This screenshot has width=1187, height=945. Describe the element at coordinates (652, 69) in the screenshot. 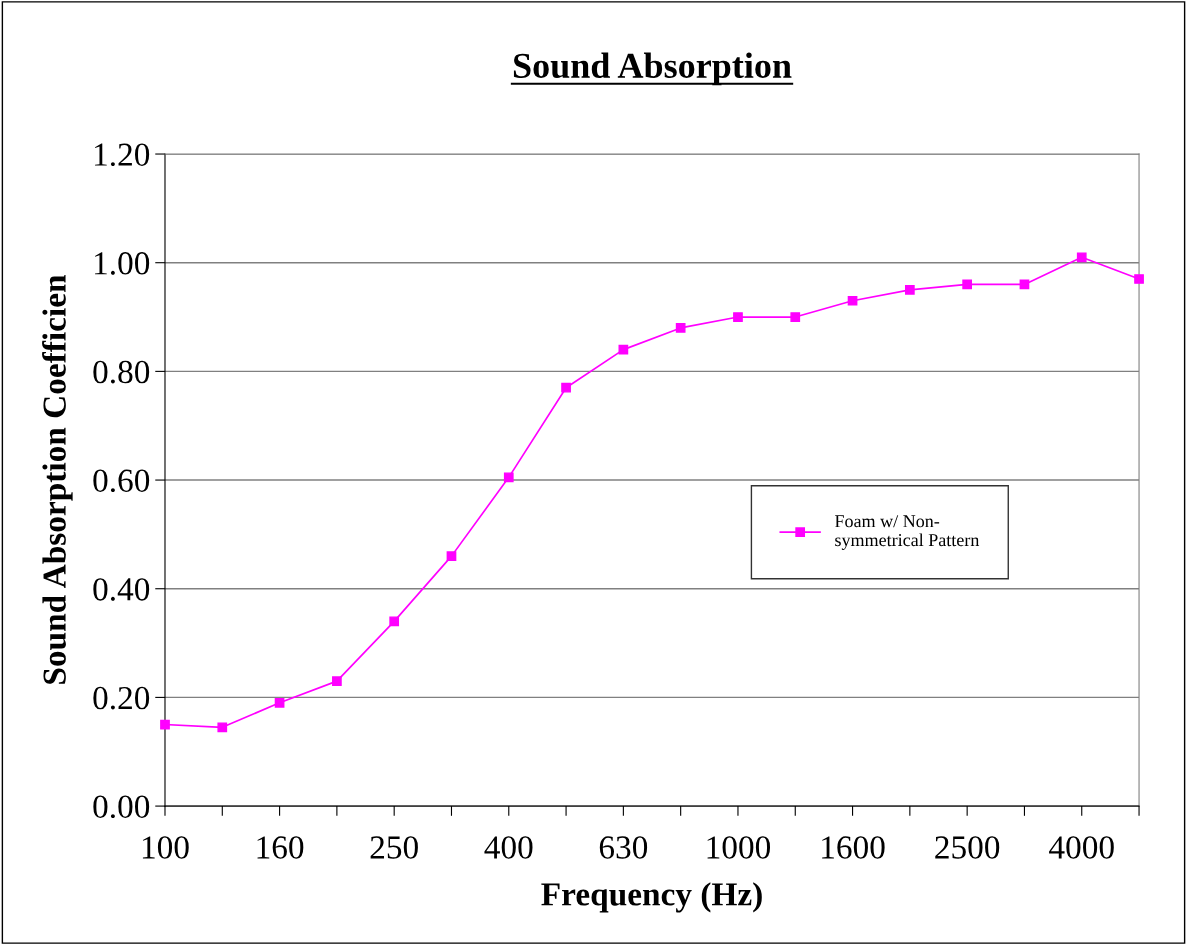

I see `chart-title: Sound Absorption` at that location.